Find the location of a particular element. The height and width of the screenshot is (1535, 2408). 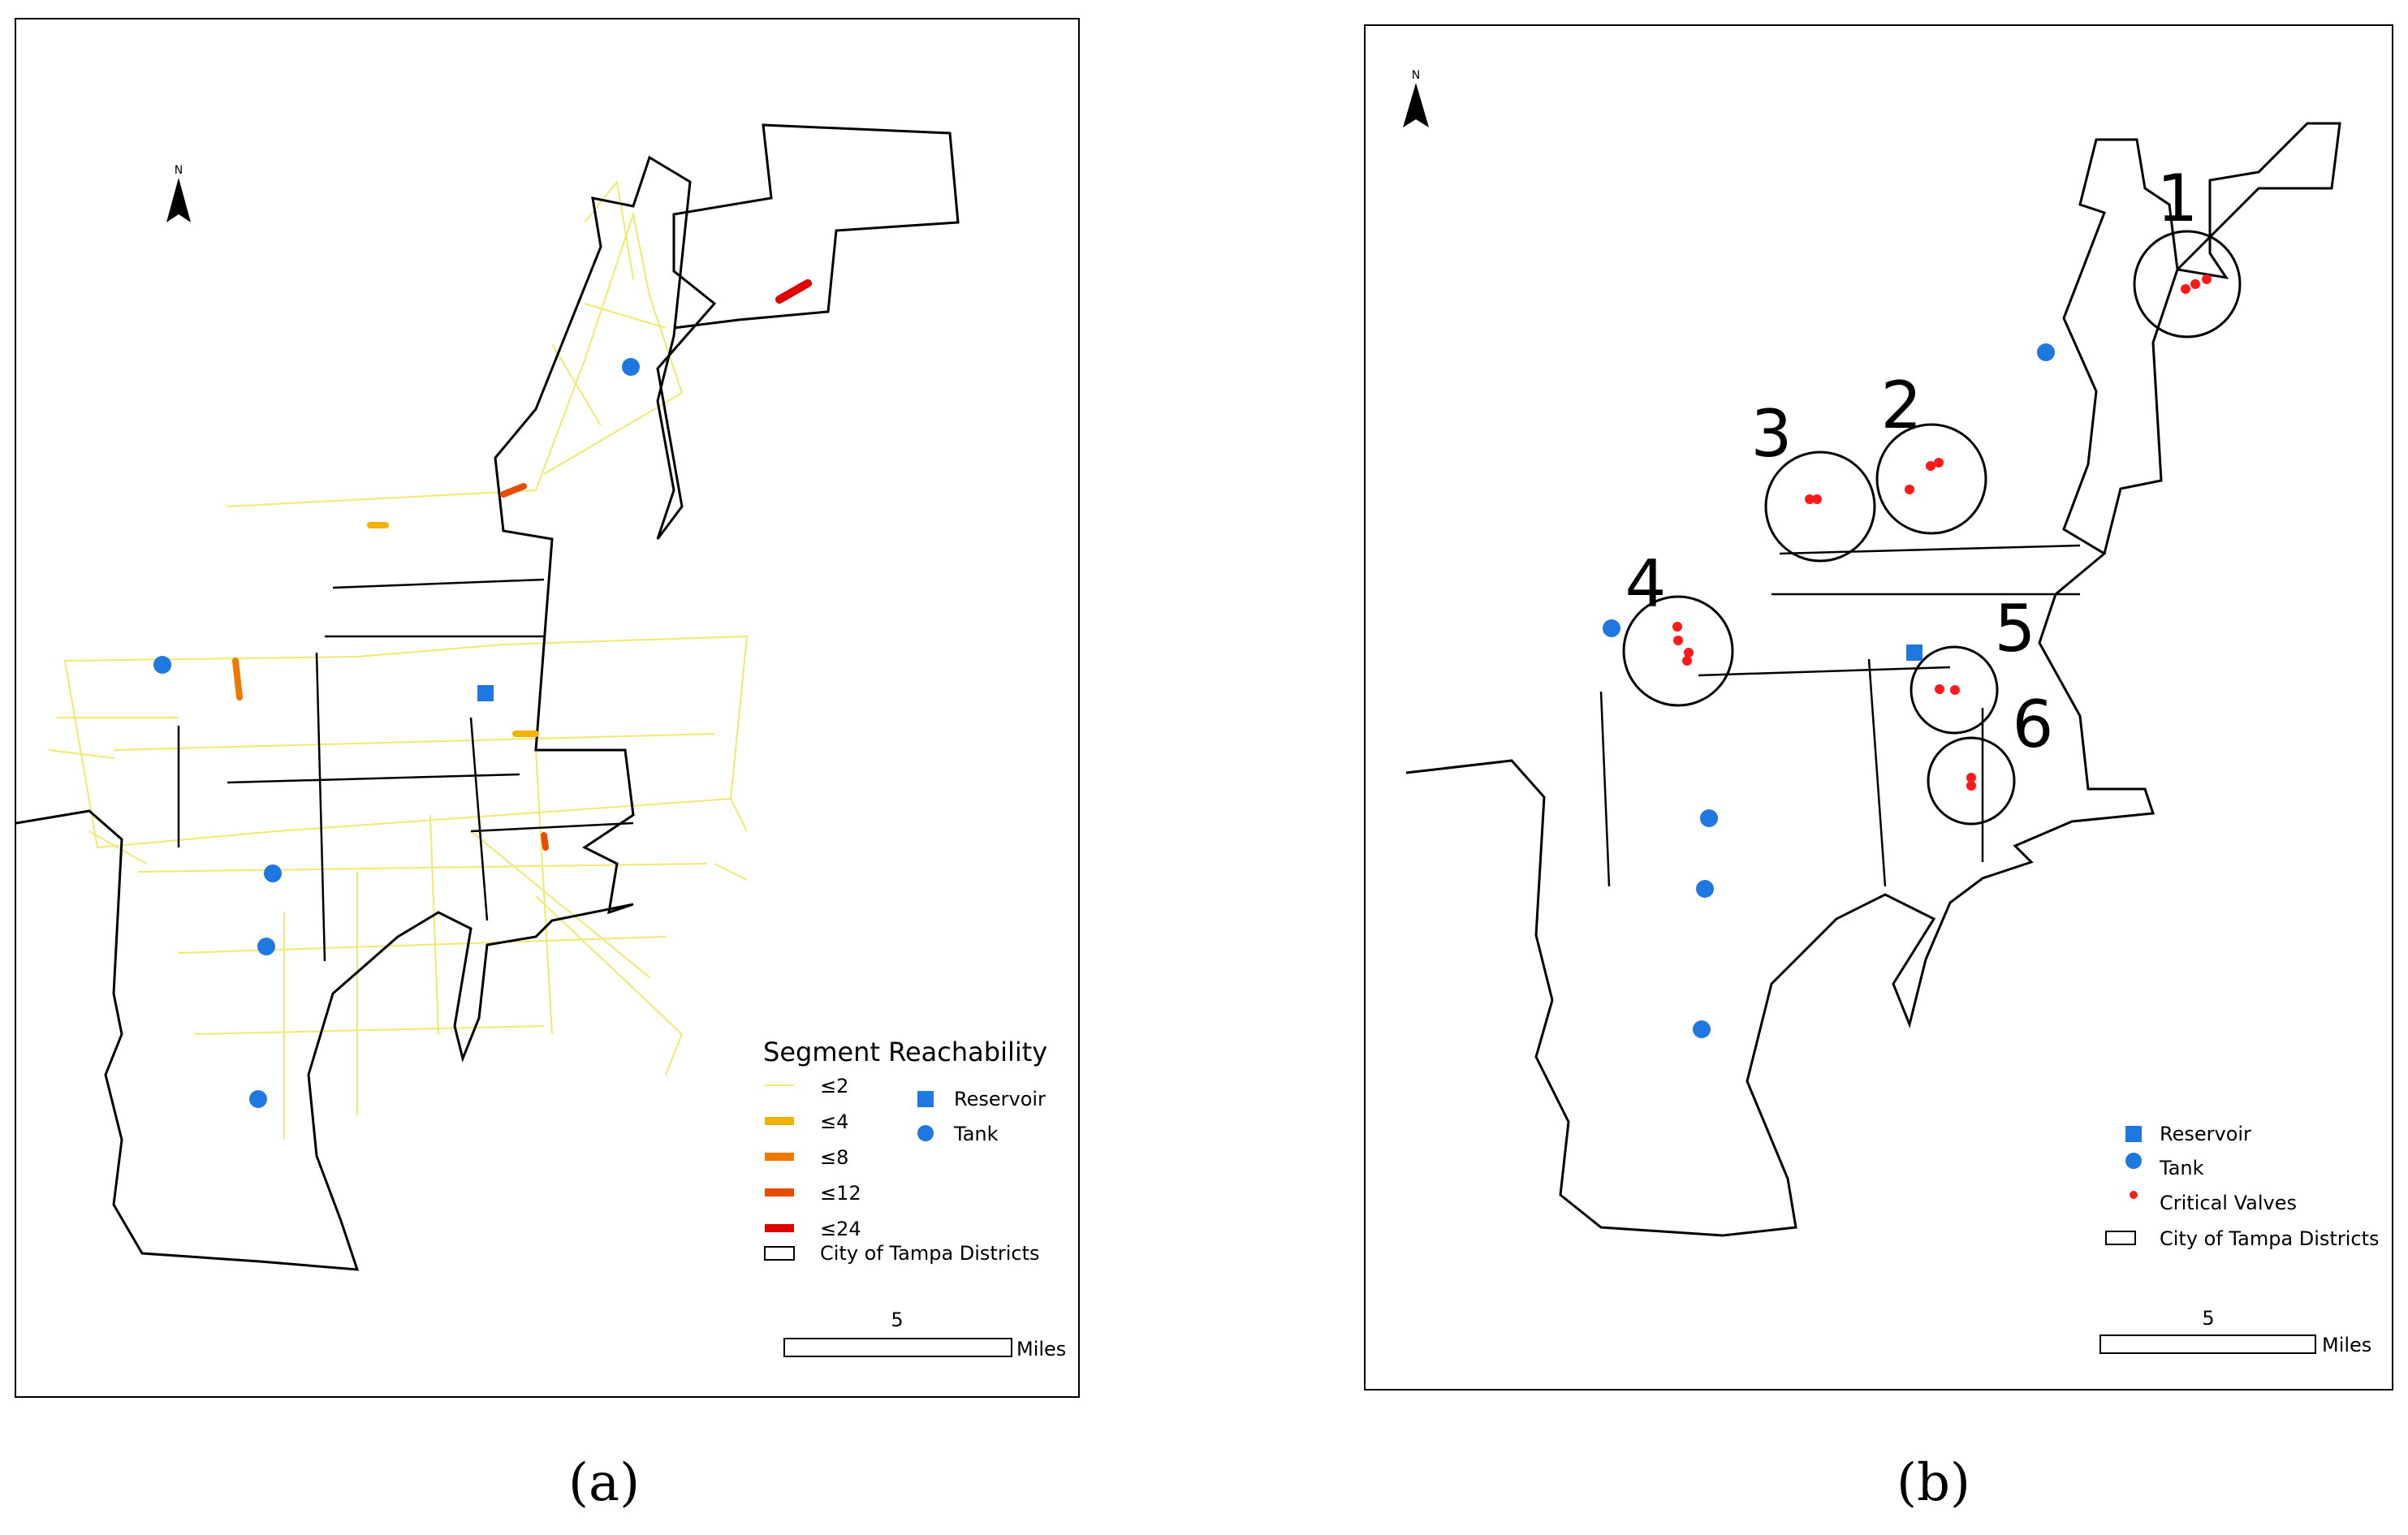

district-internal-lines-b is located at coordinates (1840, 715).